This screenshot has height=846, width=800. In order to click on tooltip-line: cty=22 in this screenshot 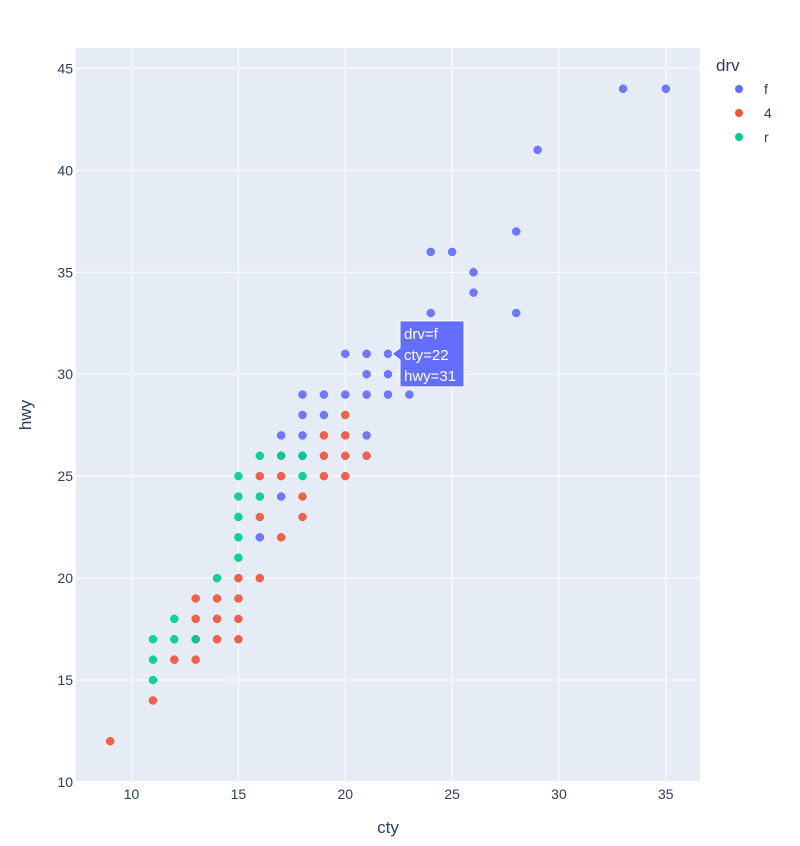, I will do `click(426, 355)`.